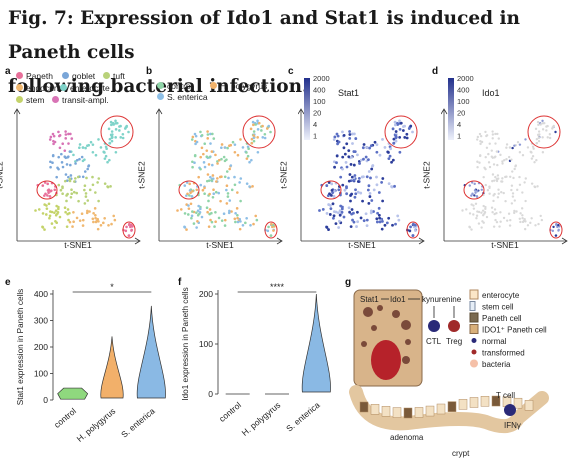 This screenshot has width=579, height=462. Describe the element at coordinates (444, 111) in the screenshot. I see `y-arrow` at that location.